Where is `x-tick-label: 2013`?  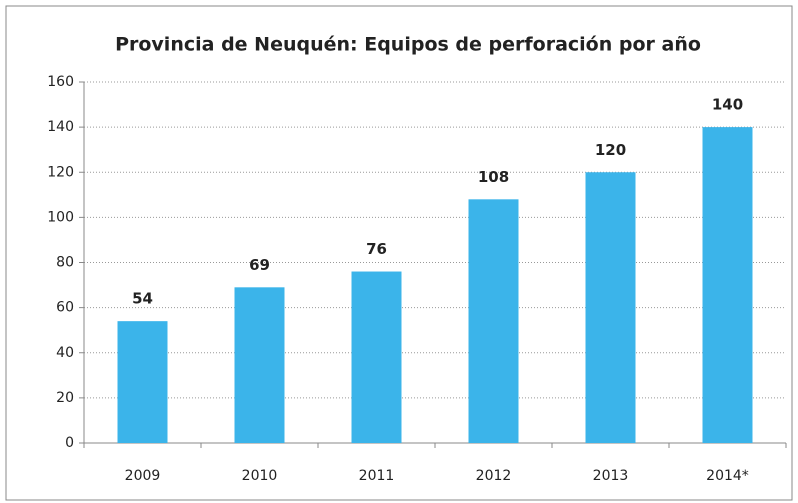 x-tick-label: 2013 is located at coordinates (611, 476).